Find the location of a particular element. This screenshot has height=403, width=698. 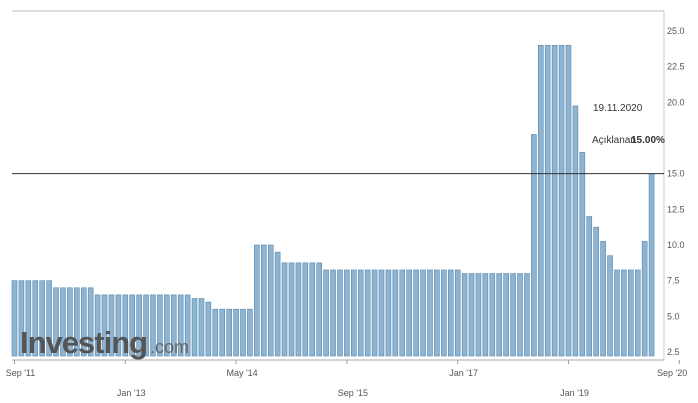

investing-logo: Investing .com is located at coordinates (104, 342).